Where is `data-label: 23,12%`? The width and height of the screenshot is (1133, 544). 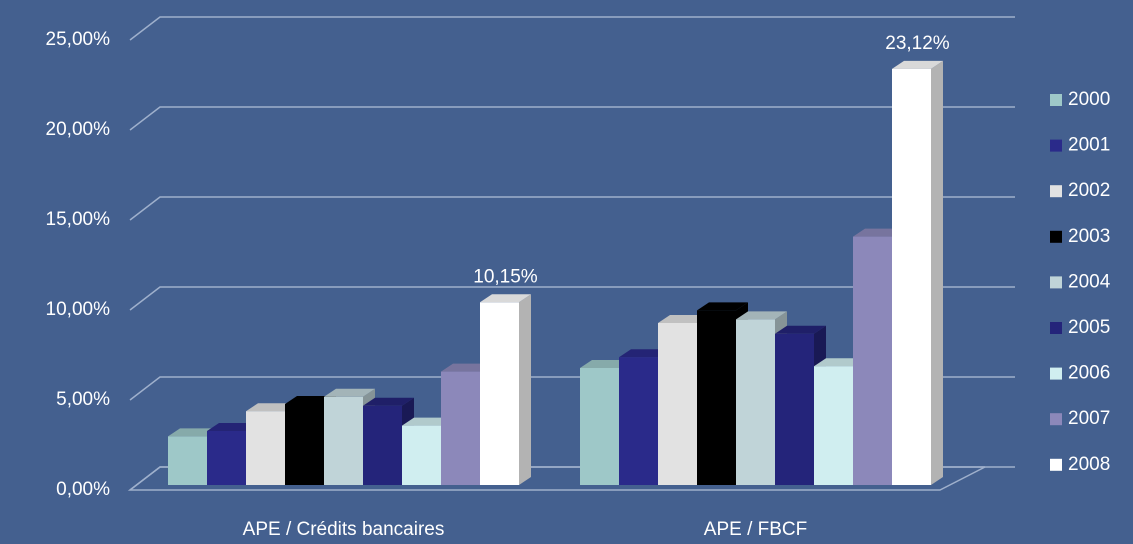
data-label: 23,12% is located at coordinates (917, 43).